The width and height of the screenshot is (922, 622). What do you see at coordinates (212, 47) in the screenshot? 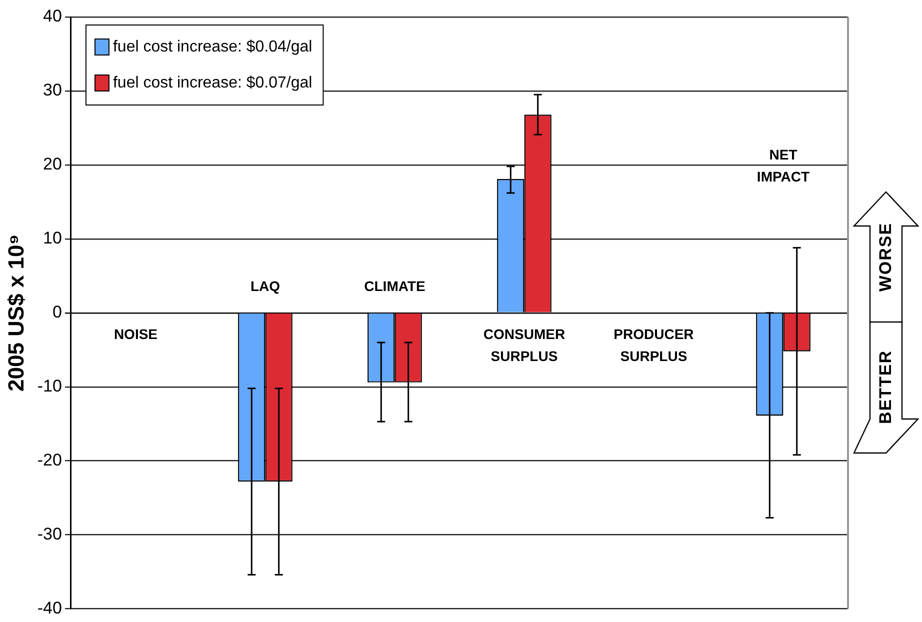
I see `legend-label: fuel cost increase: $0.04/gal` at bounding box center [212, 47].